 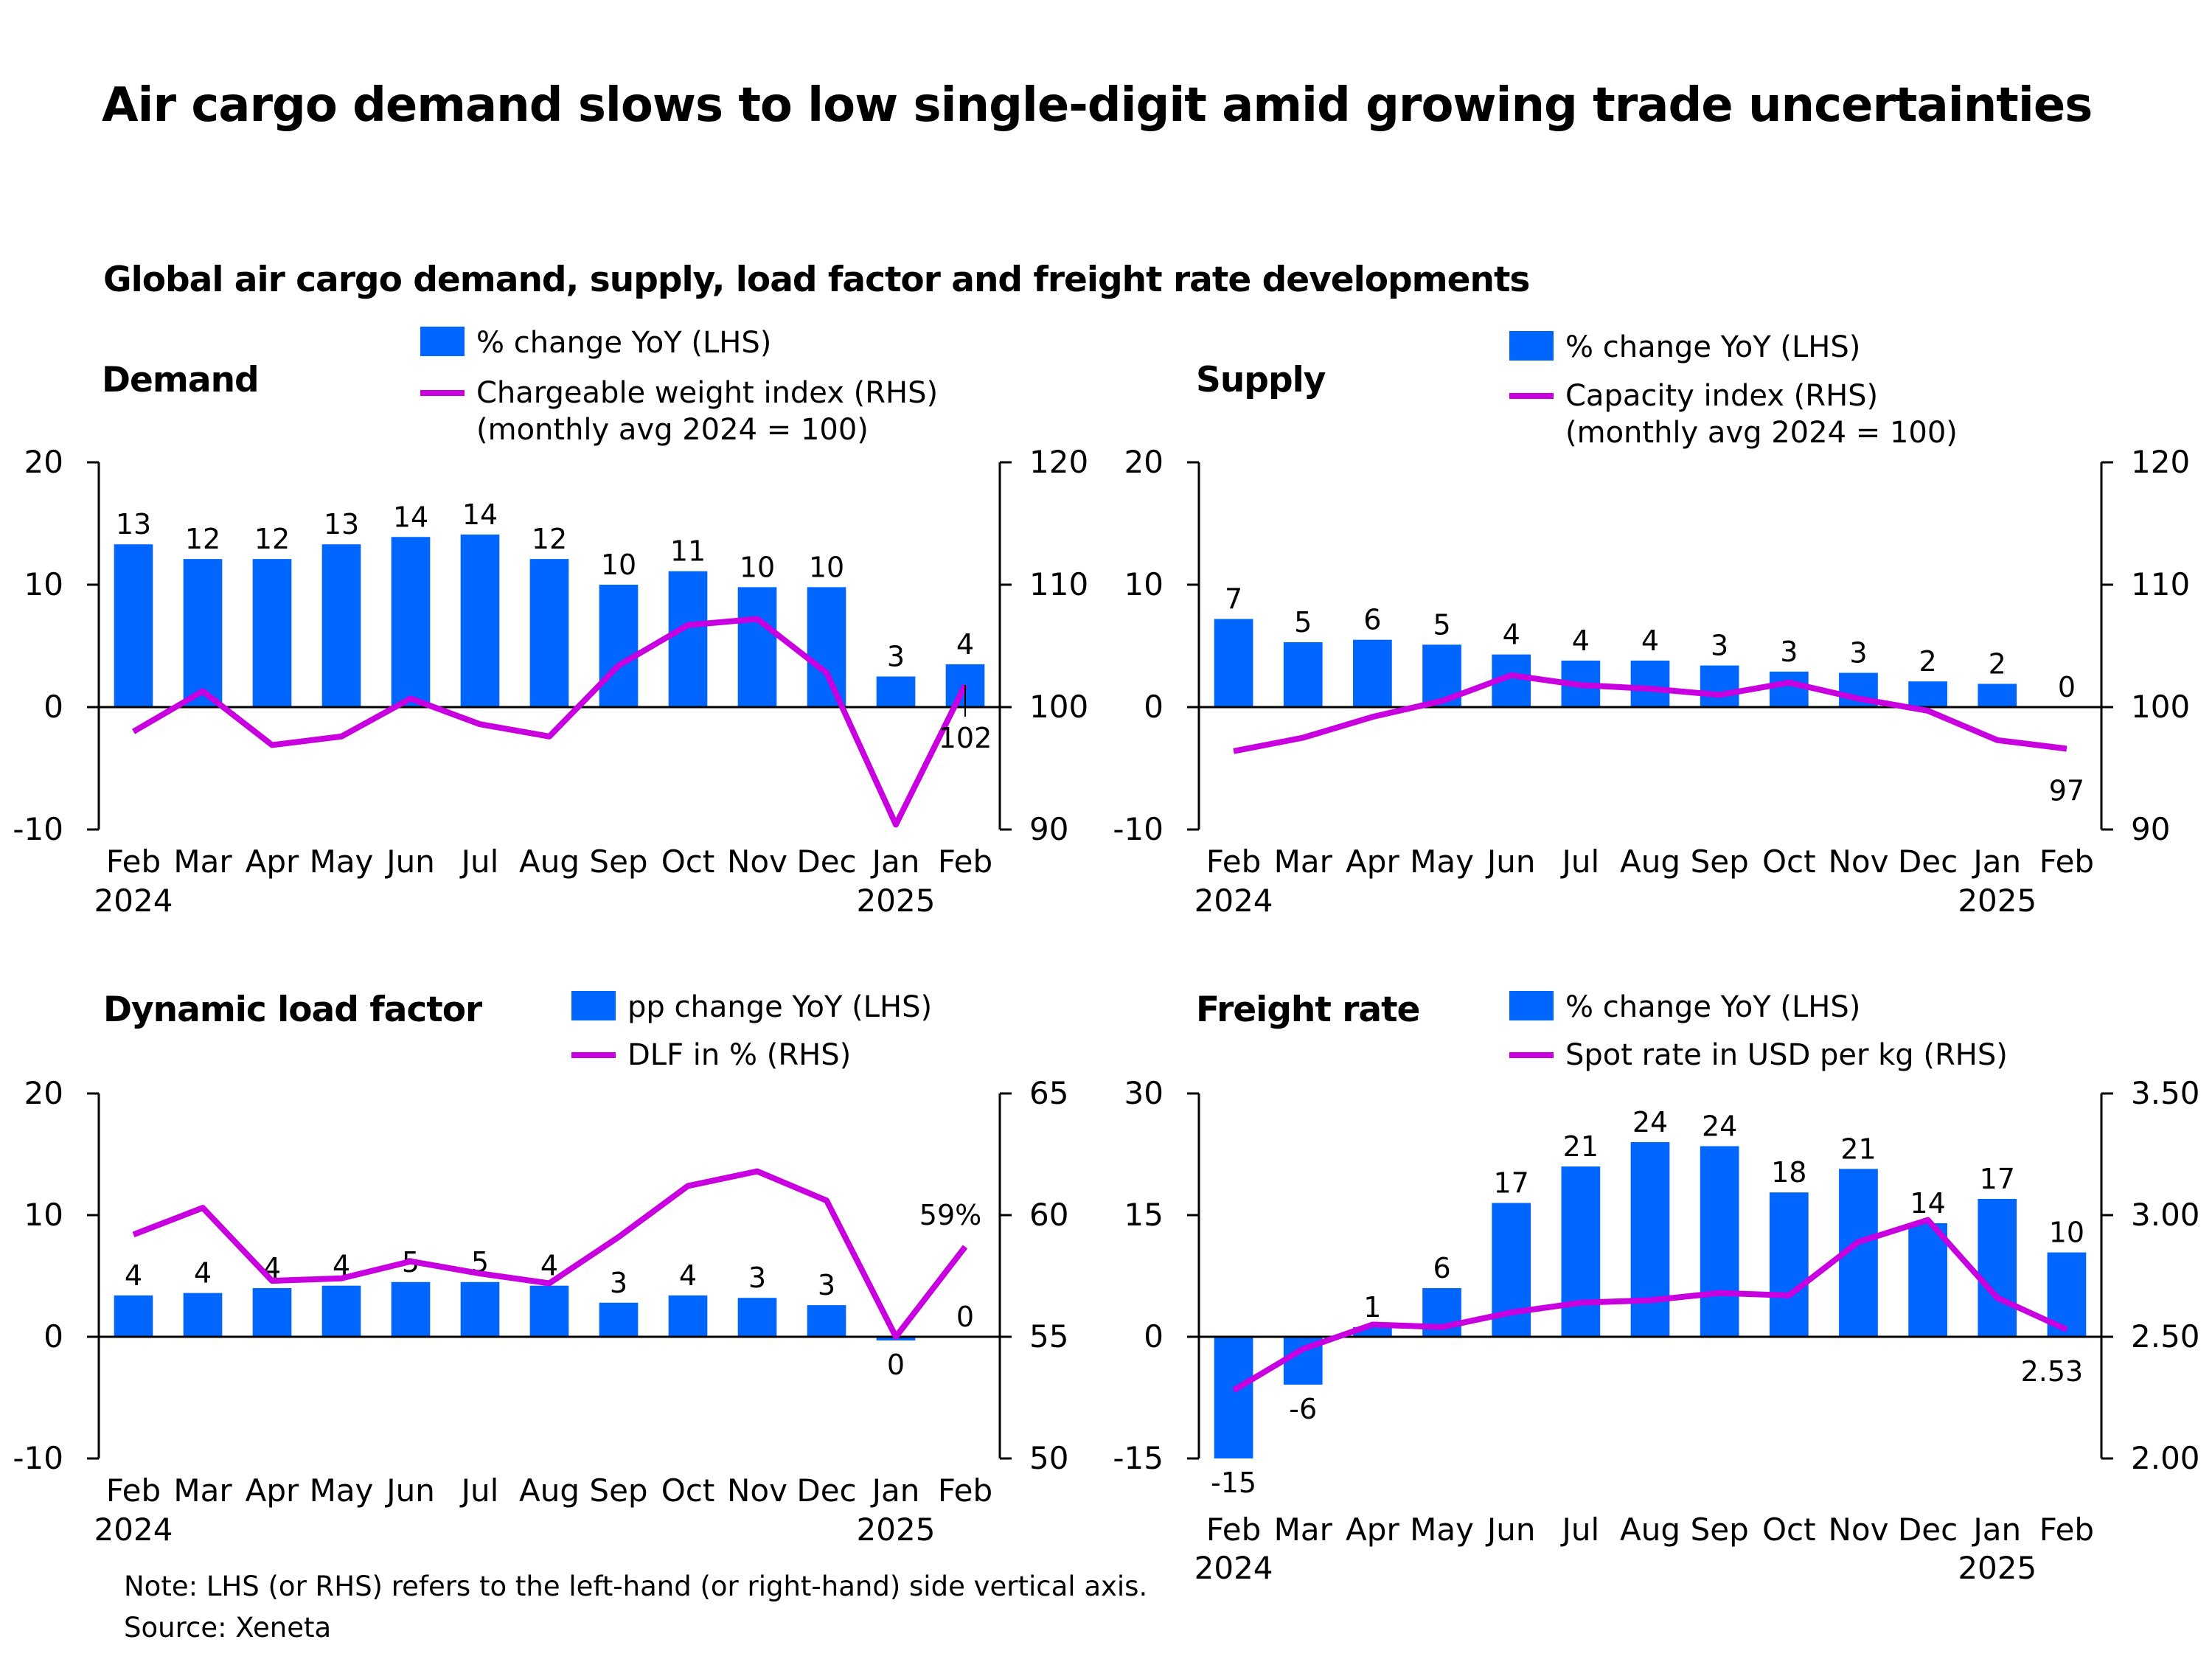 I want to click on bar-data-label: 14, so click(x=1927, y=1203).